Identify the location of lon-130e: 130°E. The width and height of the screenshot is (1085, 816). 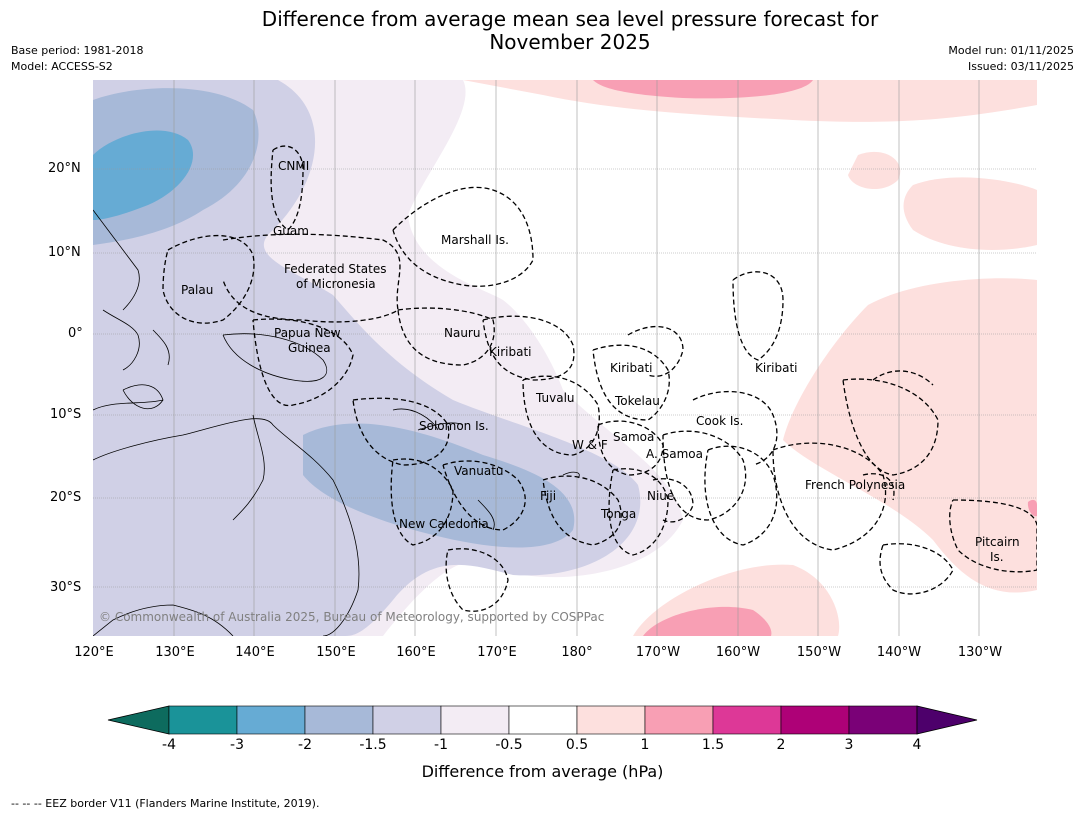
(175, 652).